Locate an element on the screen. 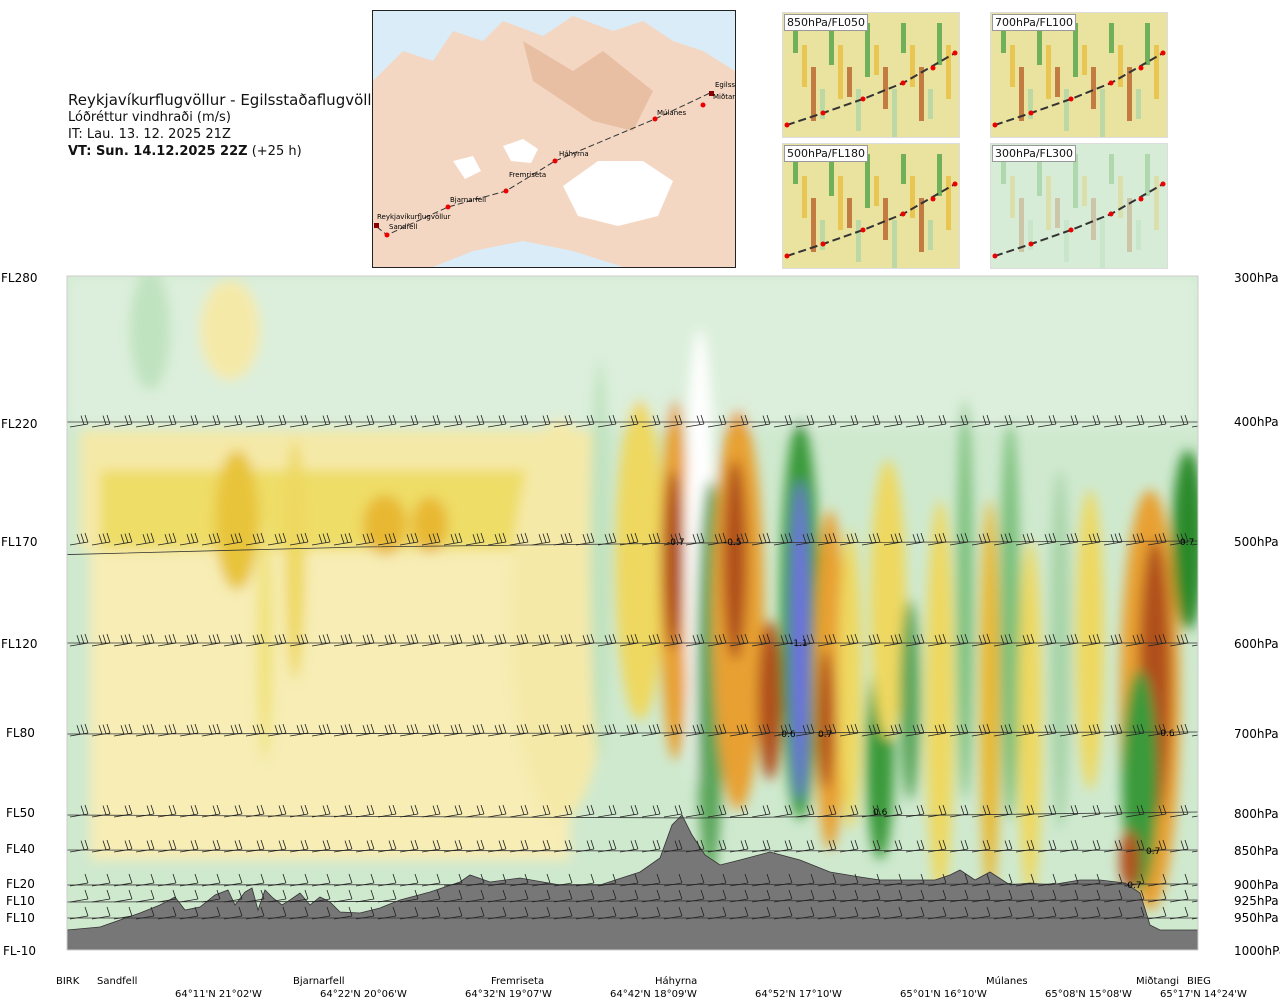 This screenshot has width=1280, height=1005. fl-label: FL220 is located at coordinates (19, 424).